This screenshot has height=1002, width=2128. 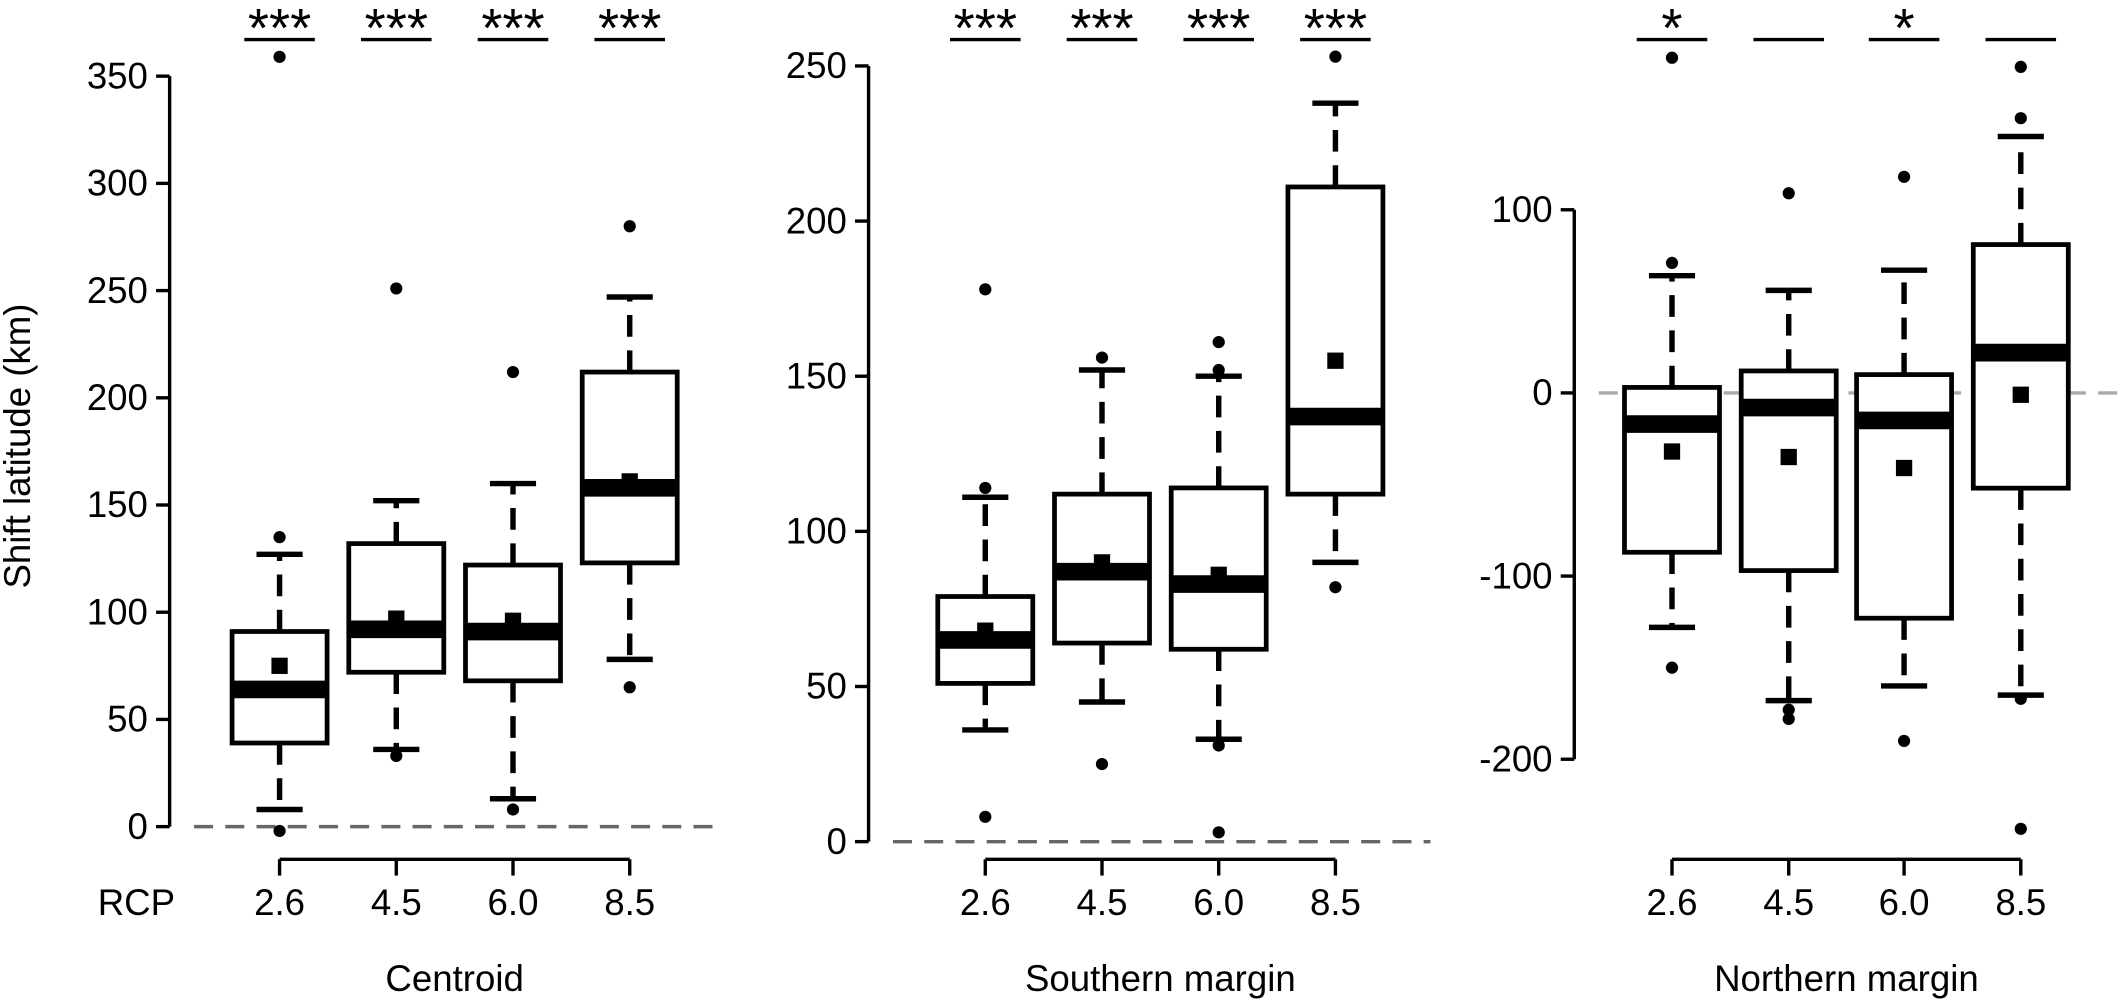 What do you see at coordinates (1515, 575) in the screenshot?
I see `y-tick-label: -100` at bounding box center [1515, 575].